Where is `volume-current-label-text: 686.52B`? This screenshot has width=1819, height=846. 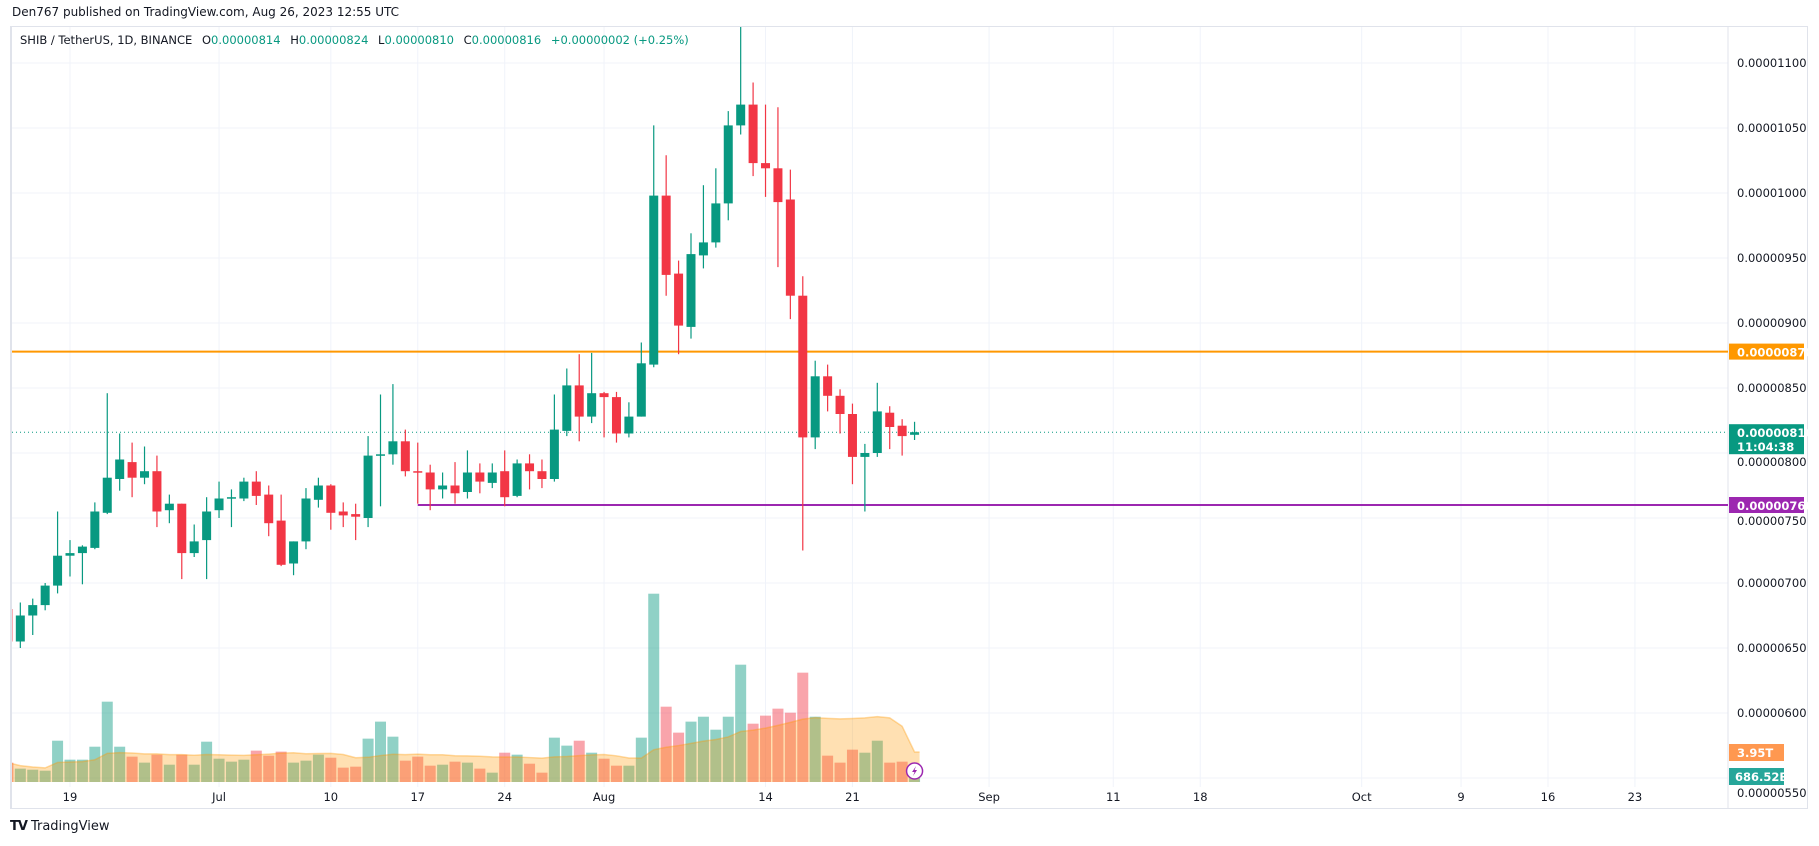 volume-current-label-text: 686.52B is located at coordinates (1761, 777).